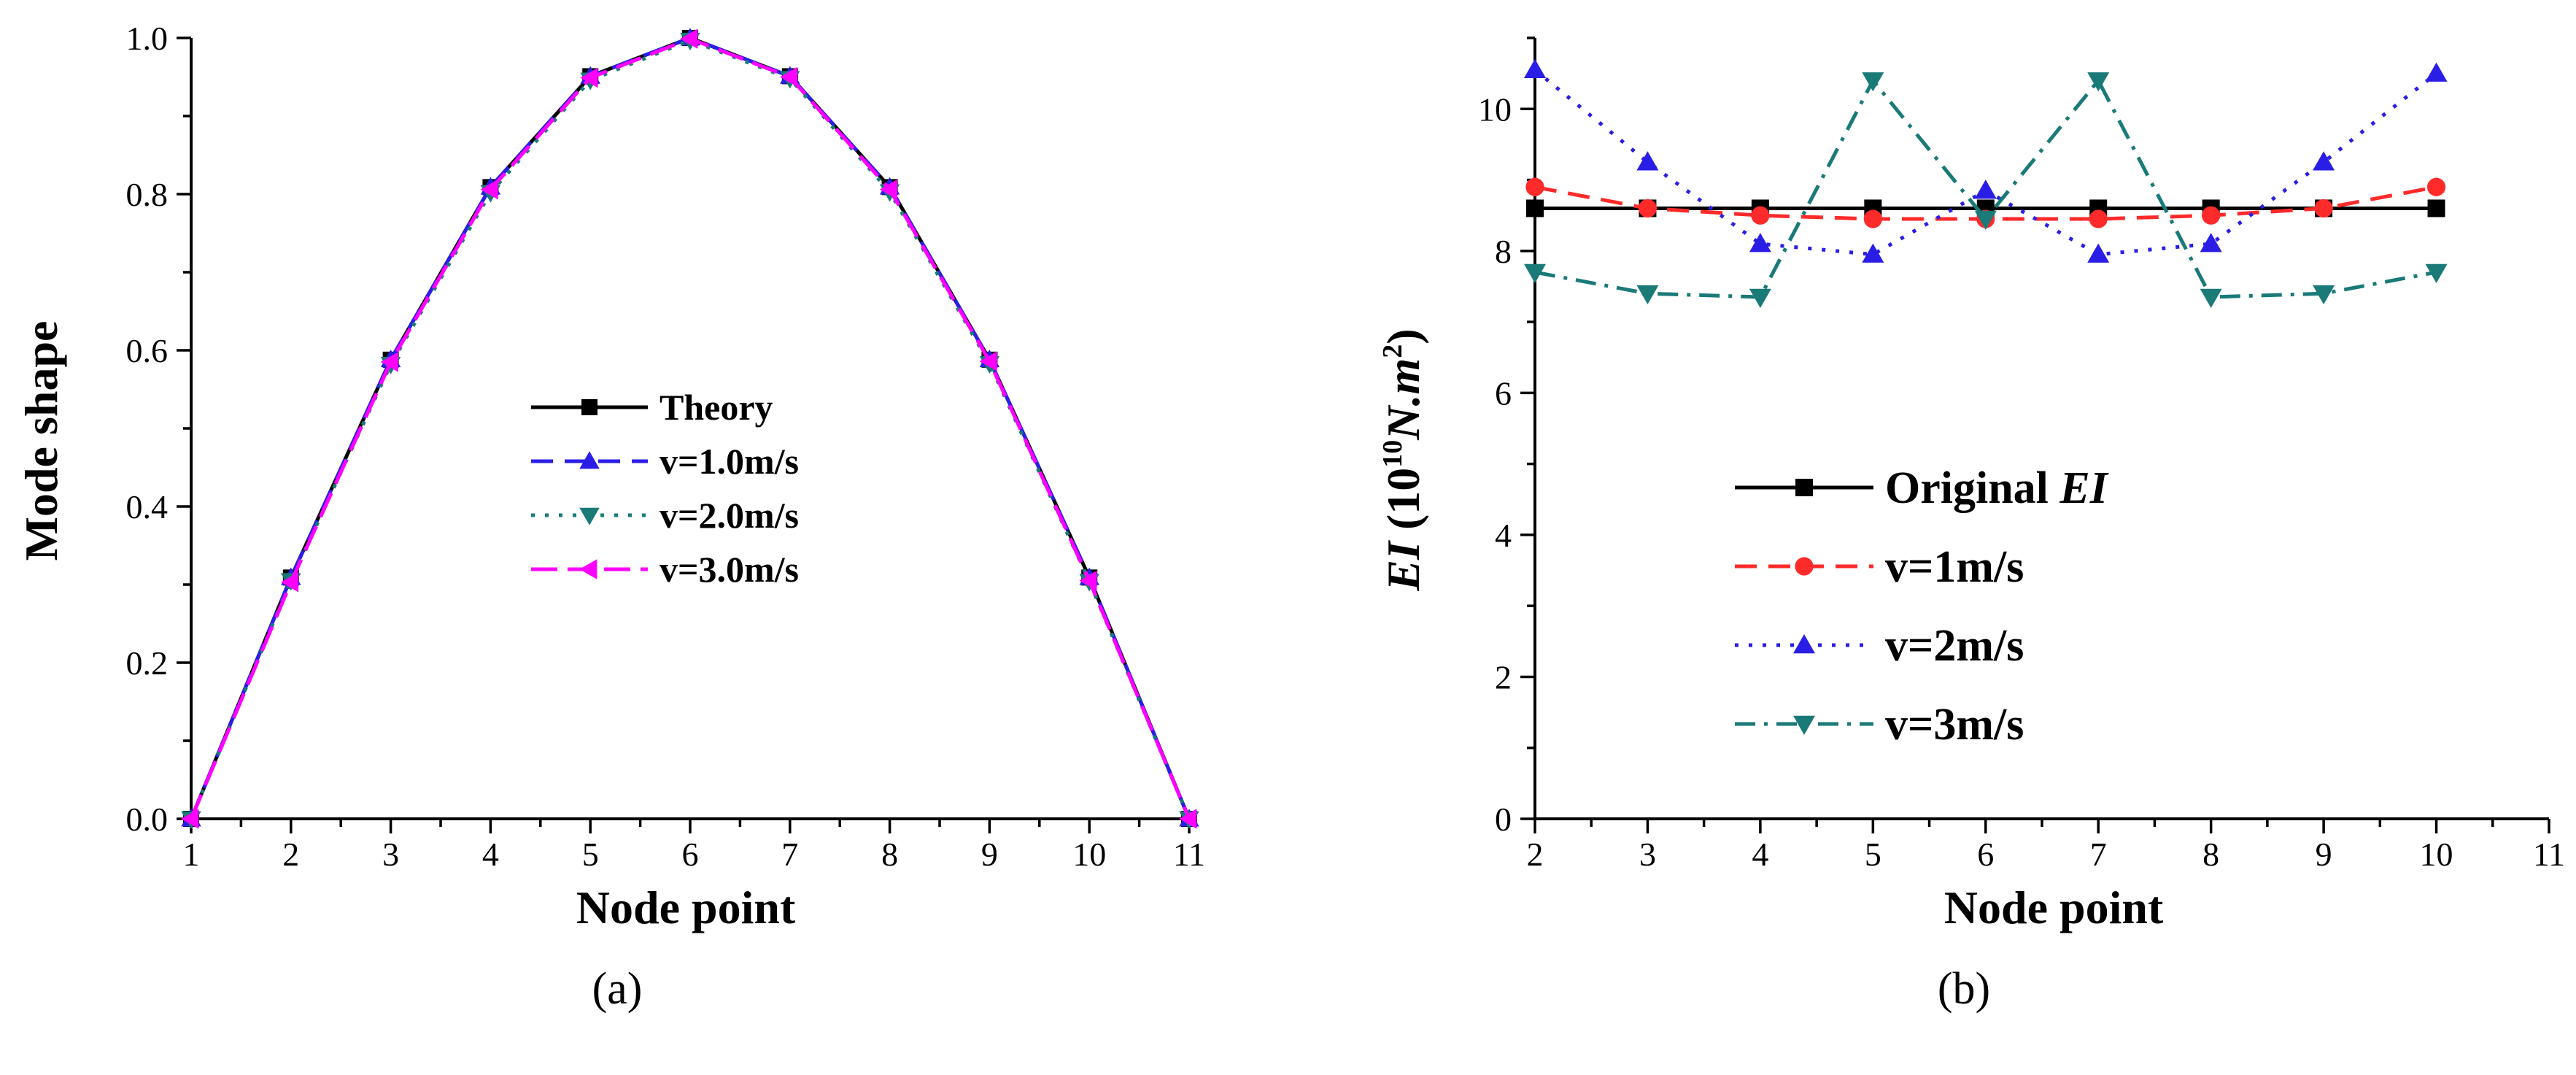  Describe the element at coordinates (2098, 854) in the screenshot. I see `panel-b-x-tick-label: 7` at that location.